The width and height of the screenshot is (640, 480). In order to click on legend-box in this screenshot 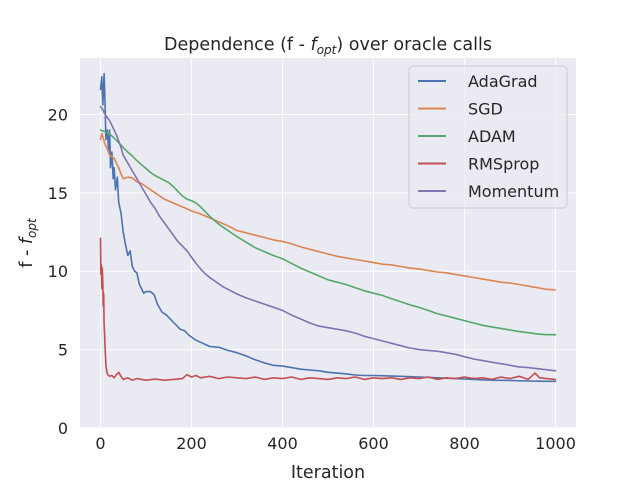, I will do `click(488, 137)`.